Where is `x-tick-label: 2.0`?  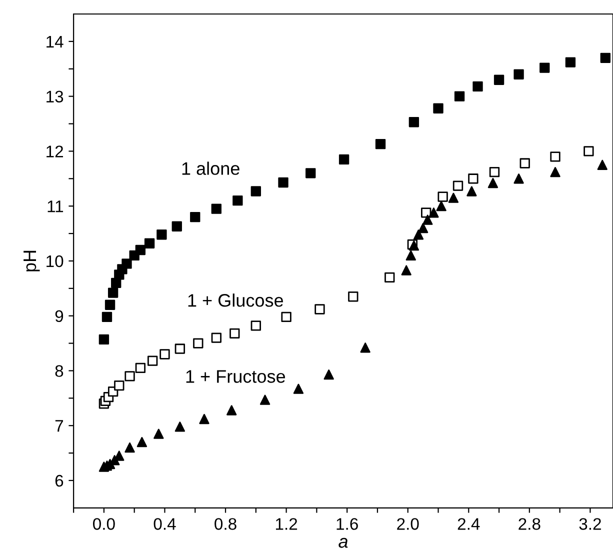
x-tick-label: 2.0 is located at coordinates (408, 524).